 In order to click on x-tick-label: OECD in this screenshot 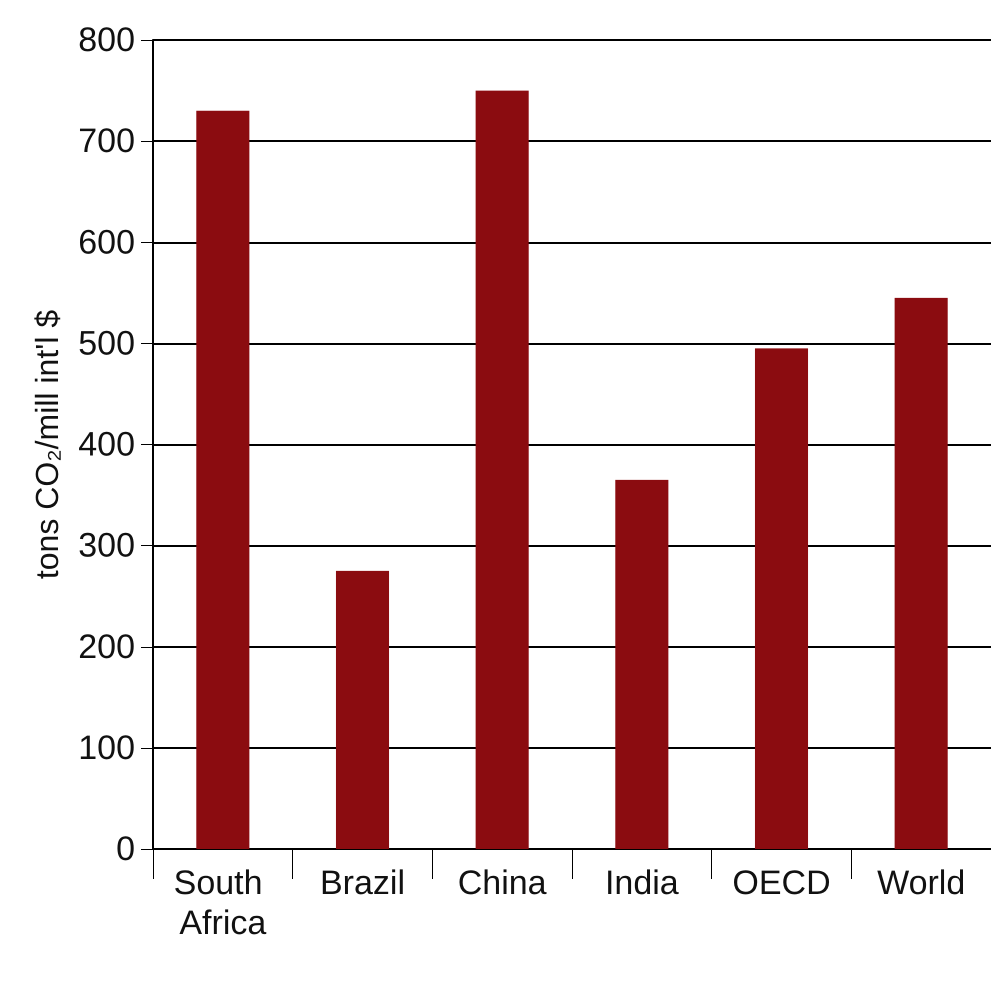, I will do `click(781, 883)`.